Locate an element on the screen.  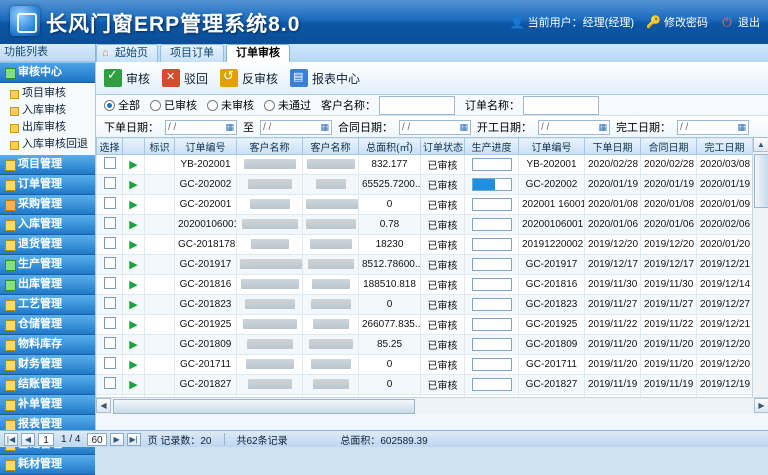
vertical-scroll-thumb is located at coordinates (761, 181).